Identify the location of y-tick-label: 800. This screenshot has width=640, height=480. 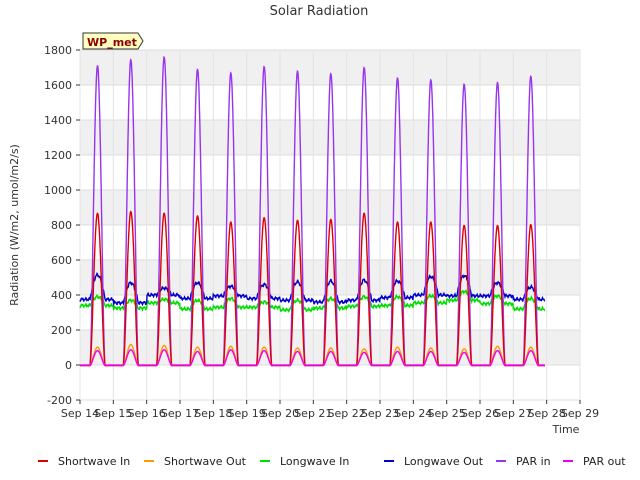
(61, 225).